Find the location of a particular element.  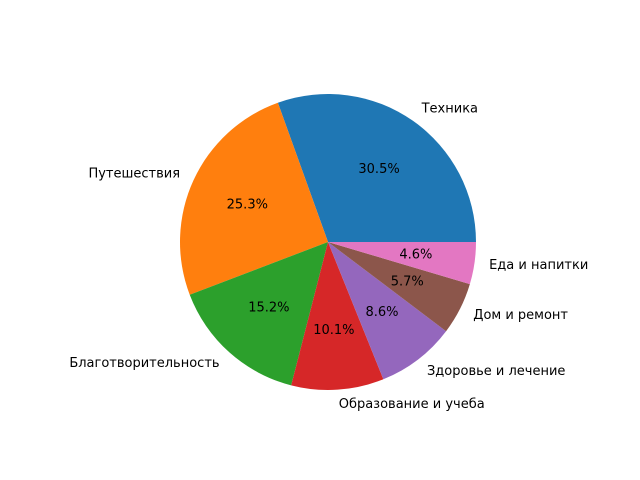

percent-label: 4.6% is located at coordinates (415, 254).